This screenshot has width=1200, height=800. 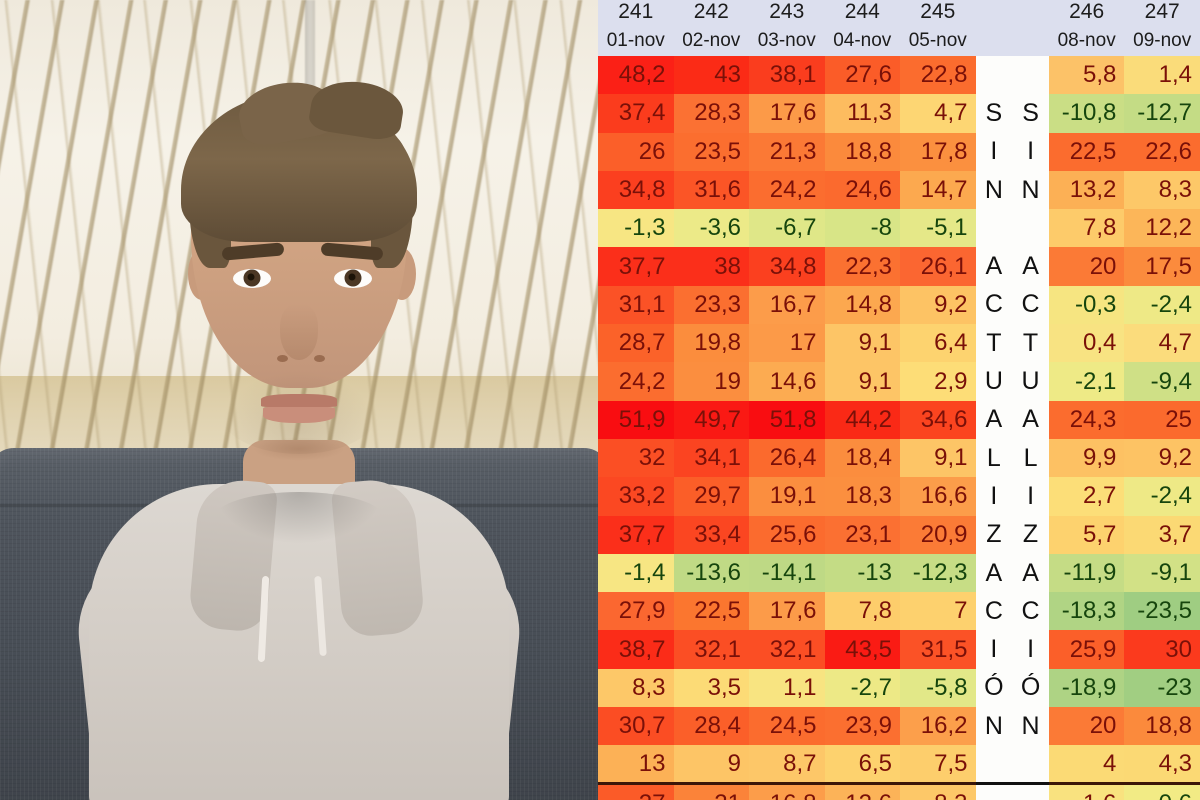 I want to click on heatmap-cell: 4, so click(x=1086, y=764).